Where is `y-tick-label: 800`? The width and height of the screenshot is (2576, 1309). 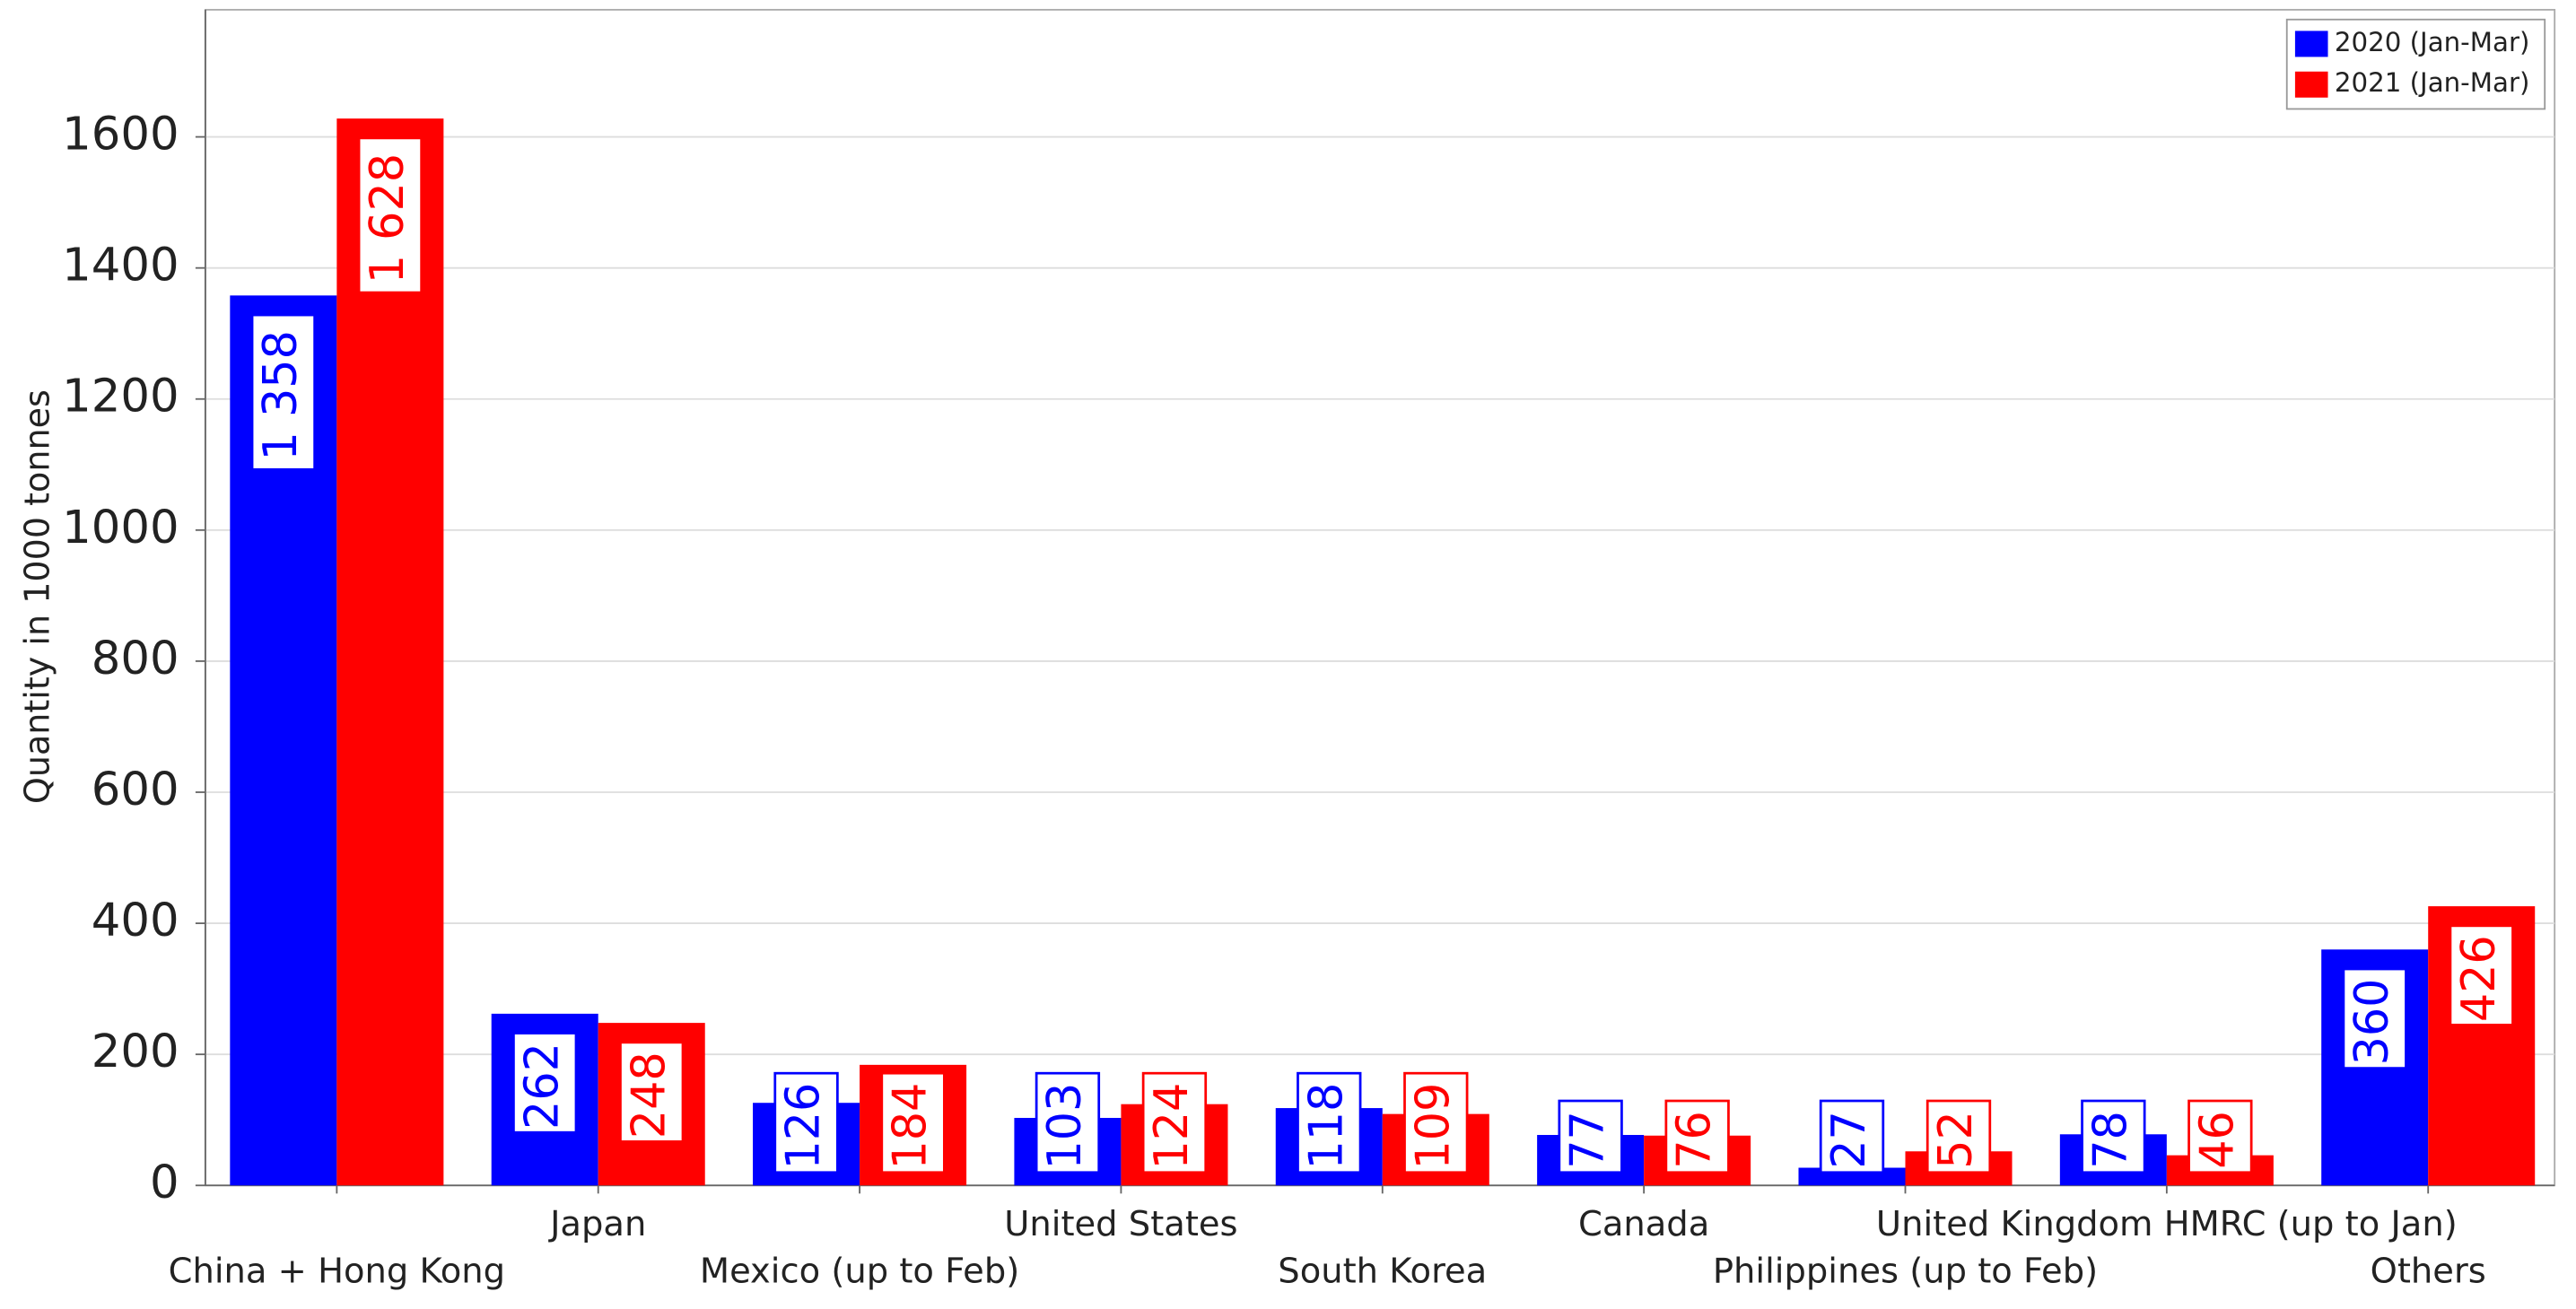
y-tick-label: 800 is located at coordinates (135, 659).